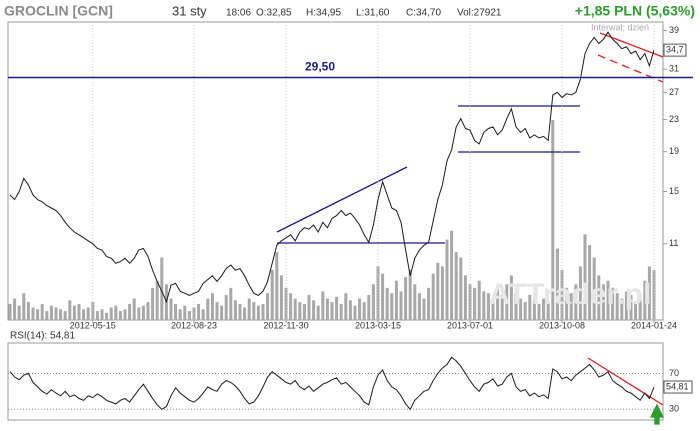 This screenshot has height=431, width=700. What do you see at coordinates (674, 119) in the screenshot?
I see `y-tick-label: 23` at bounding box center [674, 119].